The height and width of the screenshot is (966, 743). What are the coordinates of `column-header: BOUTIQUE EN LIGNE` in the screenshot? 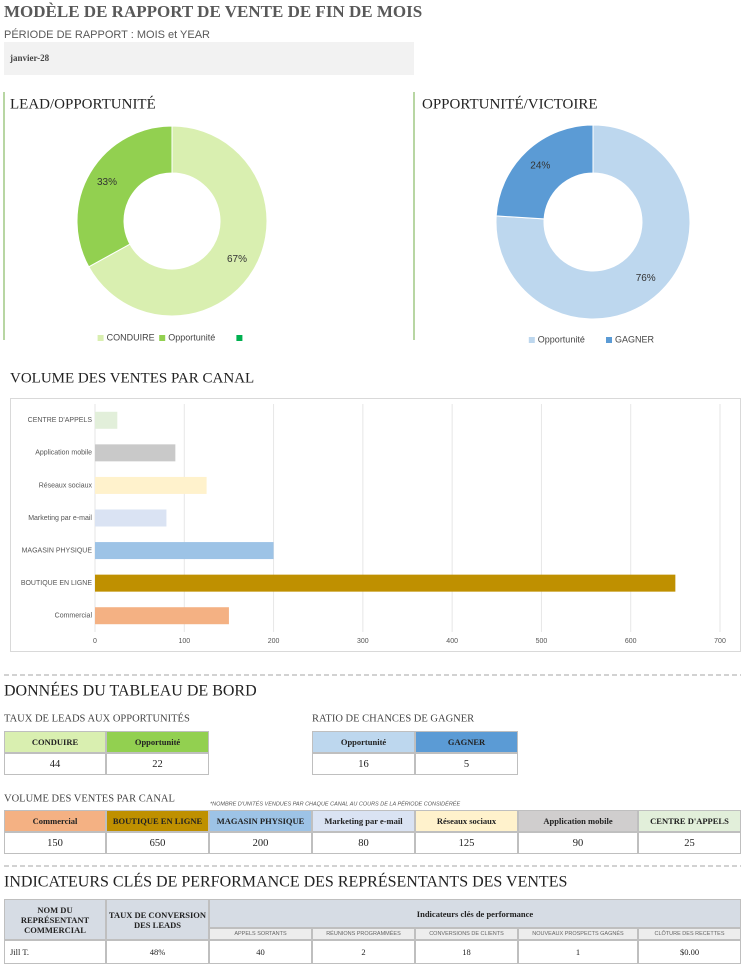 It's located at (157, 821).